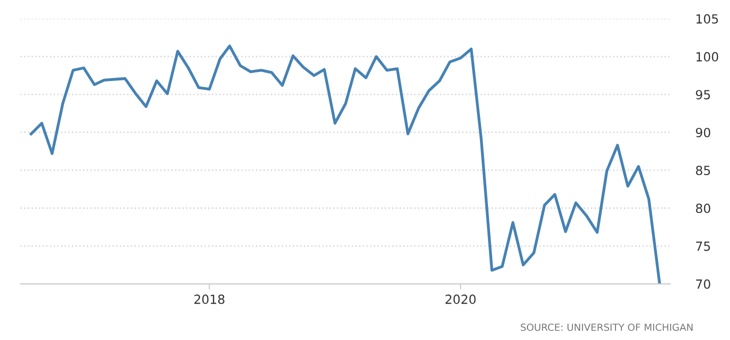  I want to click on y-tick-label: 105, so click(707, 19).